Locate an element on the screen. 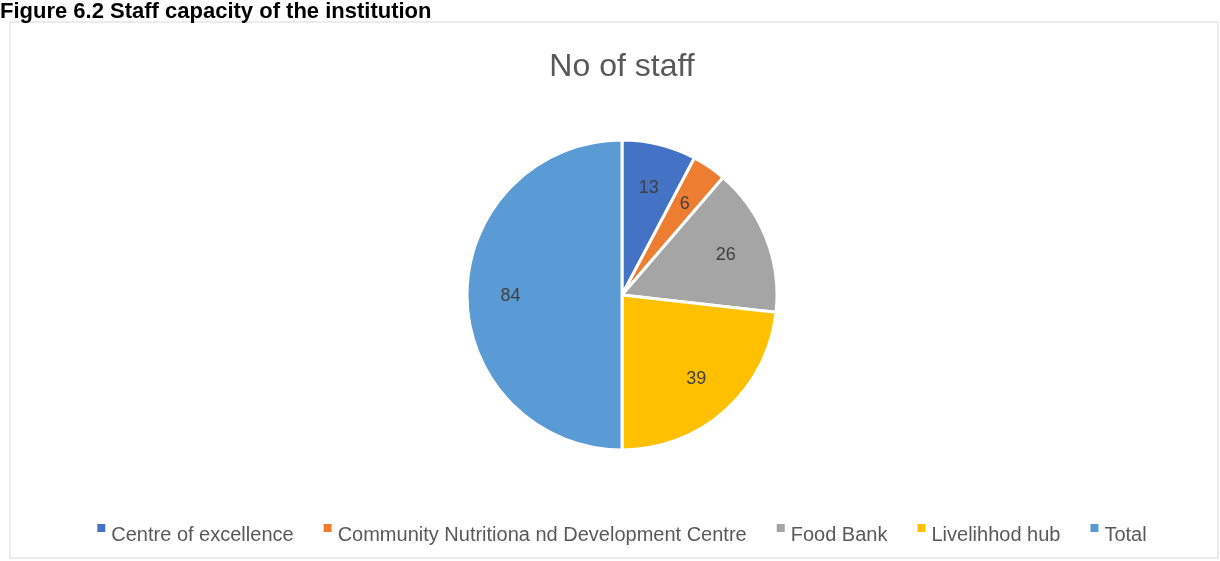 This screenshot has width=1220, height=561. chart-title: No of staff is located at coordinates (622, 65).